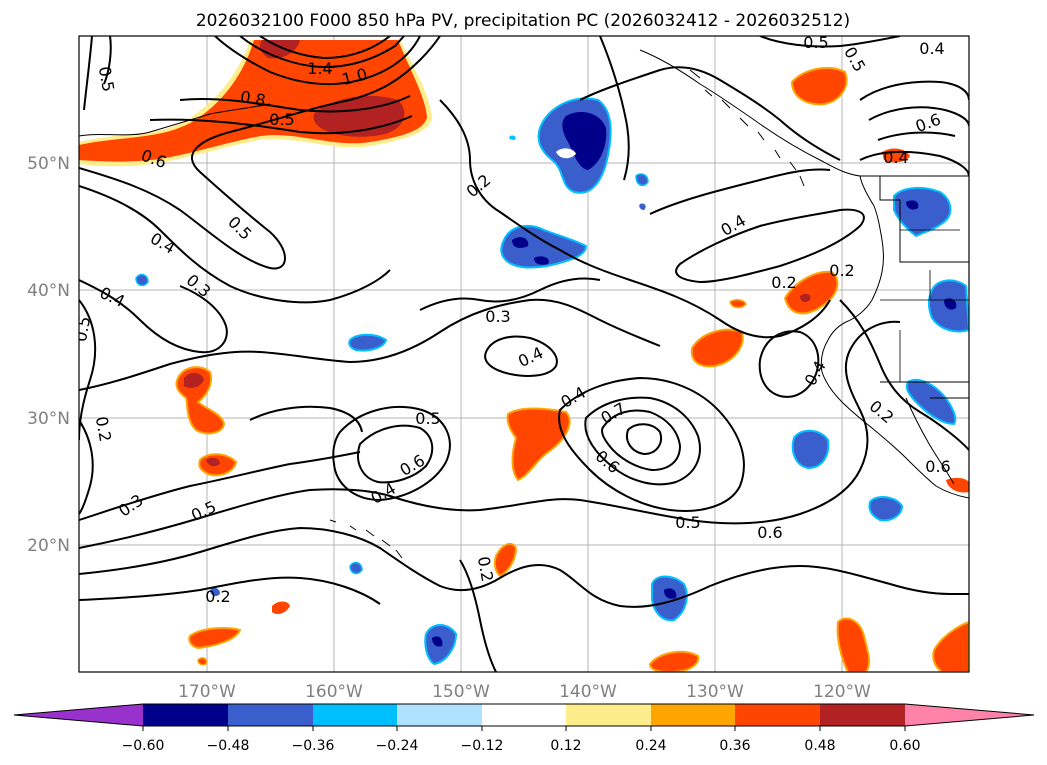 The width and height of the screenshot is (1047, 765). Describe the element at coordinates (215, 592) in the screenshot. I see `neg-s-tiny` at that location.